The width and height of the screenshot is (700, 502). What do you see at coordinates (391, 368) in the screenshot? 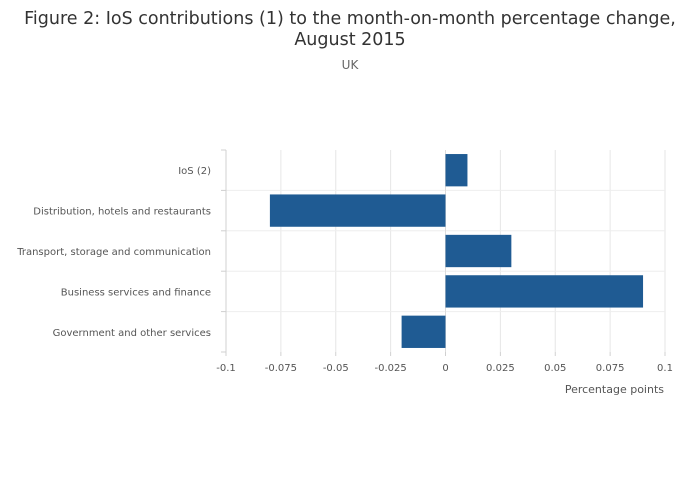
I see `x-tick-label: -0.025` at bounding box center [391, 368].